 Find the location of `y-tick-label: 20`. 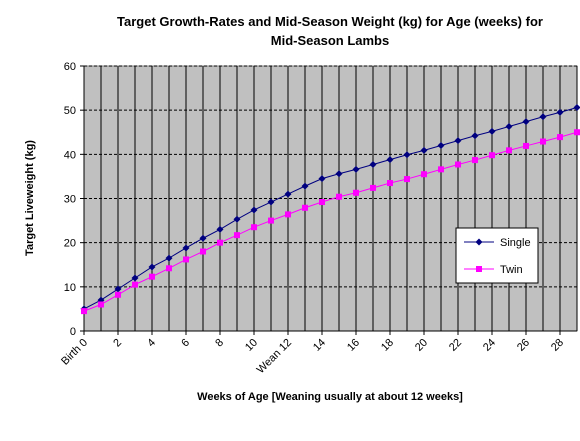

y-tick-label: 20 is located at coordinates (70, 244).